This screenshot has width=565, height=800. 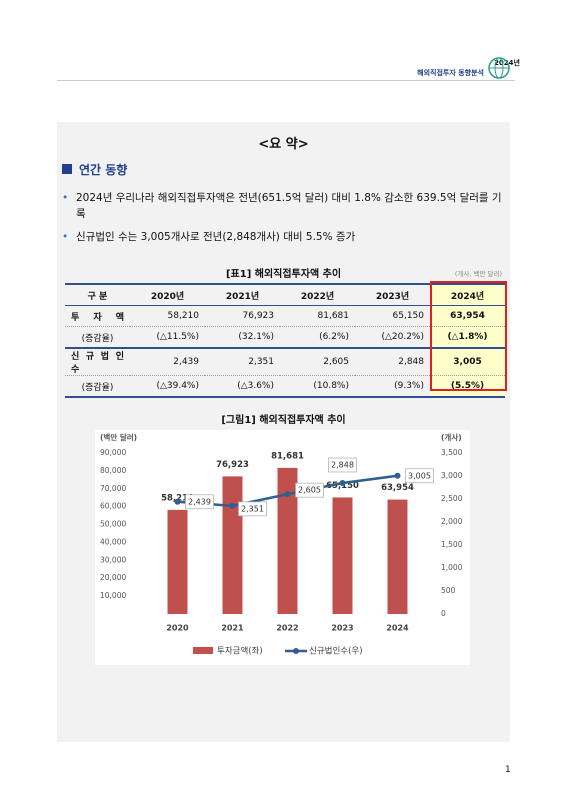 What do you see at coordinates (167, 316) in the screenshot?
I see `cell: 58,210` at bounding box center [167, 316].